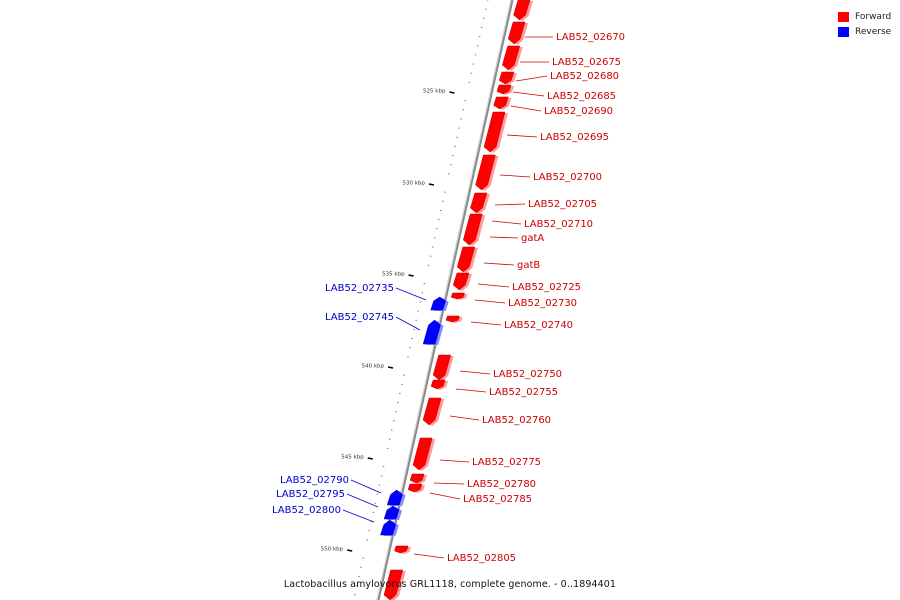 Image resolution: width=900 pixels, height=600 pixels. I want to click on scale-label: 540 kbp, so click(373, 367).